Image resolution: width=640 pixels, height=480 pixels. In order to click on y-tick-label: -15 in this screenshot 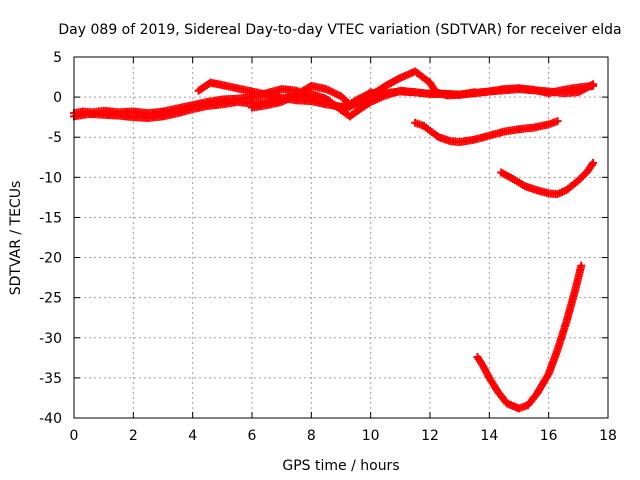, I will do `click(50, 218)`.